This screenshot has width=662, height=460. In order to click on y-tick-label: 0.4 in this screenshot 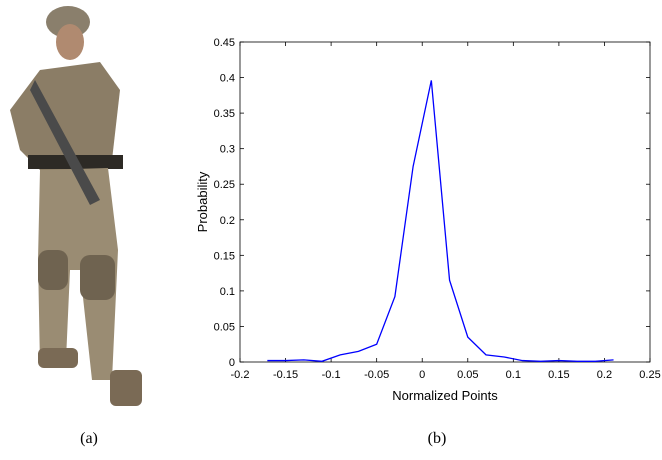, I will do `click(227, 79)`.